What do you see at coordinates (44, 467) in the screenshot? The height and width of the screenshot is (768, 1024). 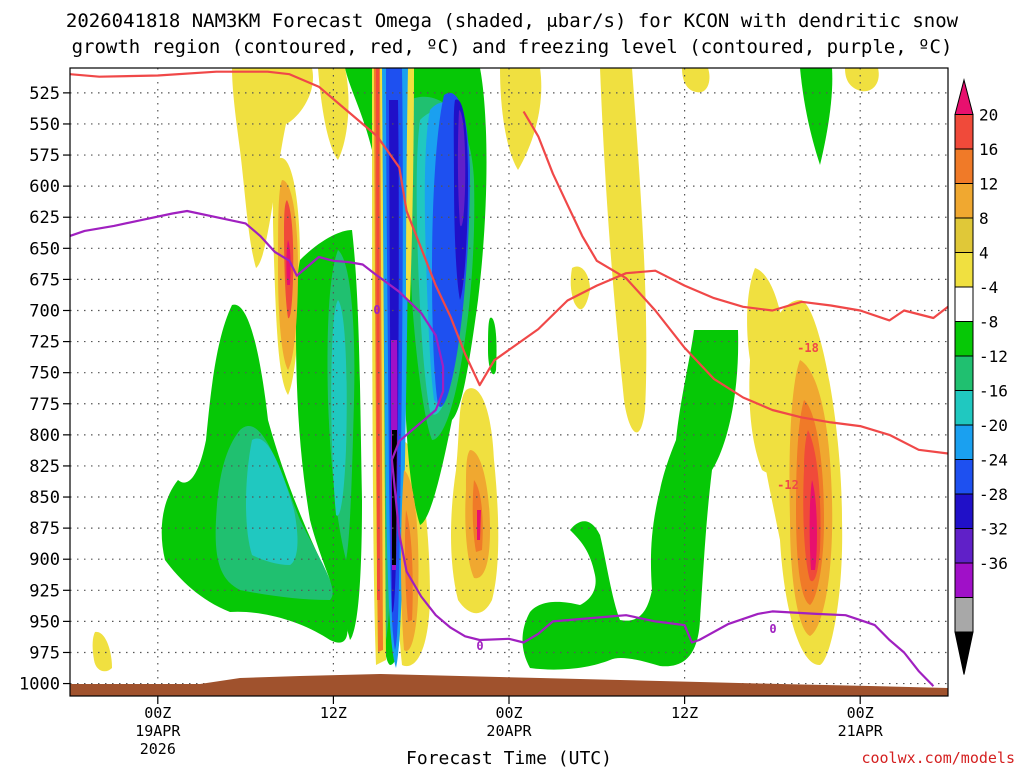 I see `y-tick-label-12: 825` at bounding box center [44, 467].